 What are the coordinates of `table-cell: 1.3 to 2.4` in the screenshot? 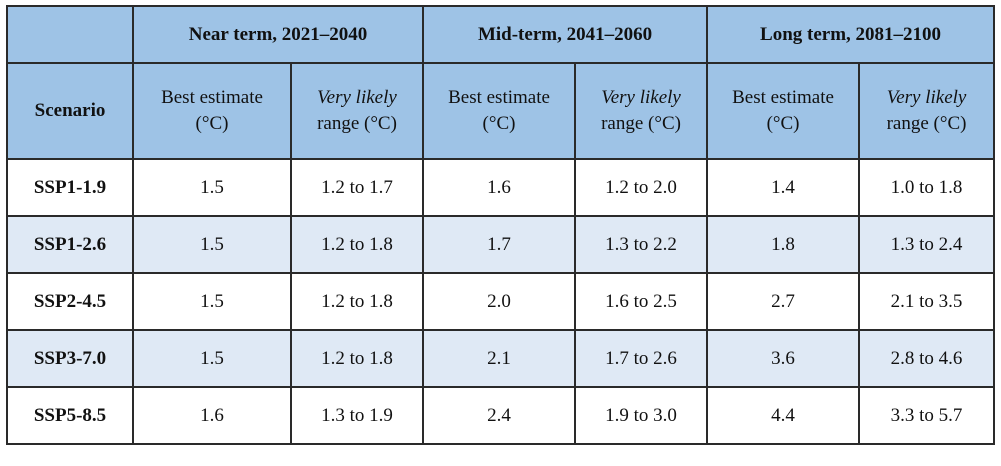 It's located at (927, 244).